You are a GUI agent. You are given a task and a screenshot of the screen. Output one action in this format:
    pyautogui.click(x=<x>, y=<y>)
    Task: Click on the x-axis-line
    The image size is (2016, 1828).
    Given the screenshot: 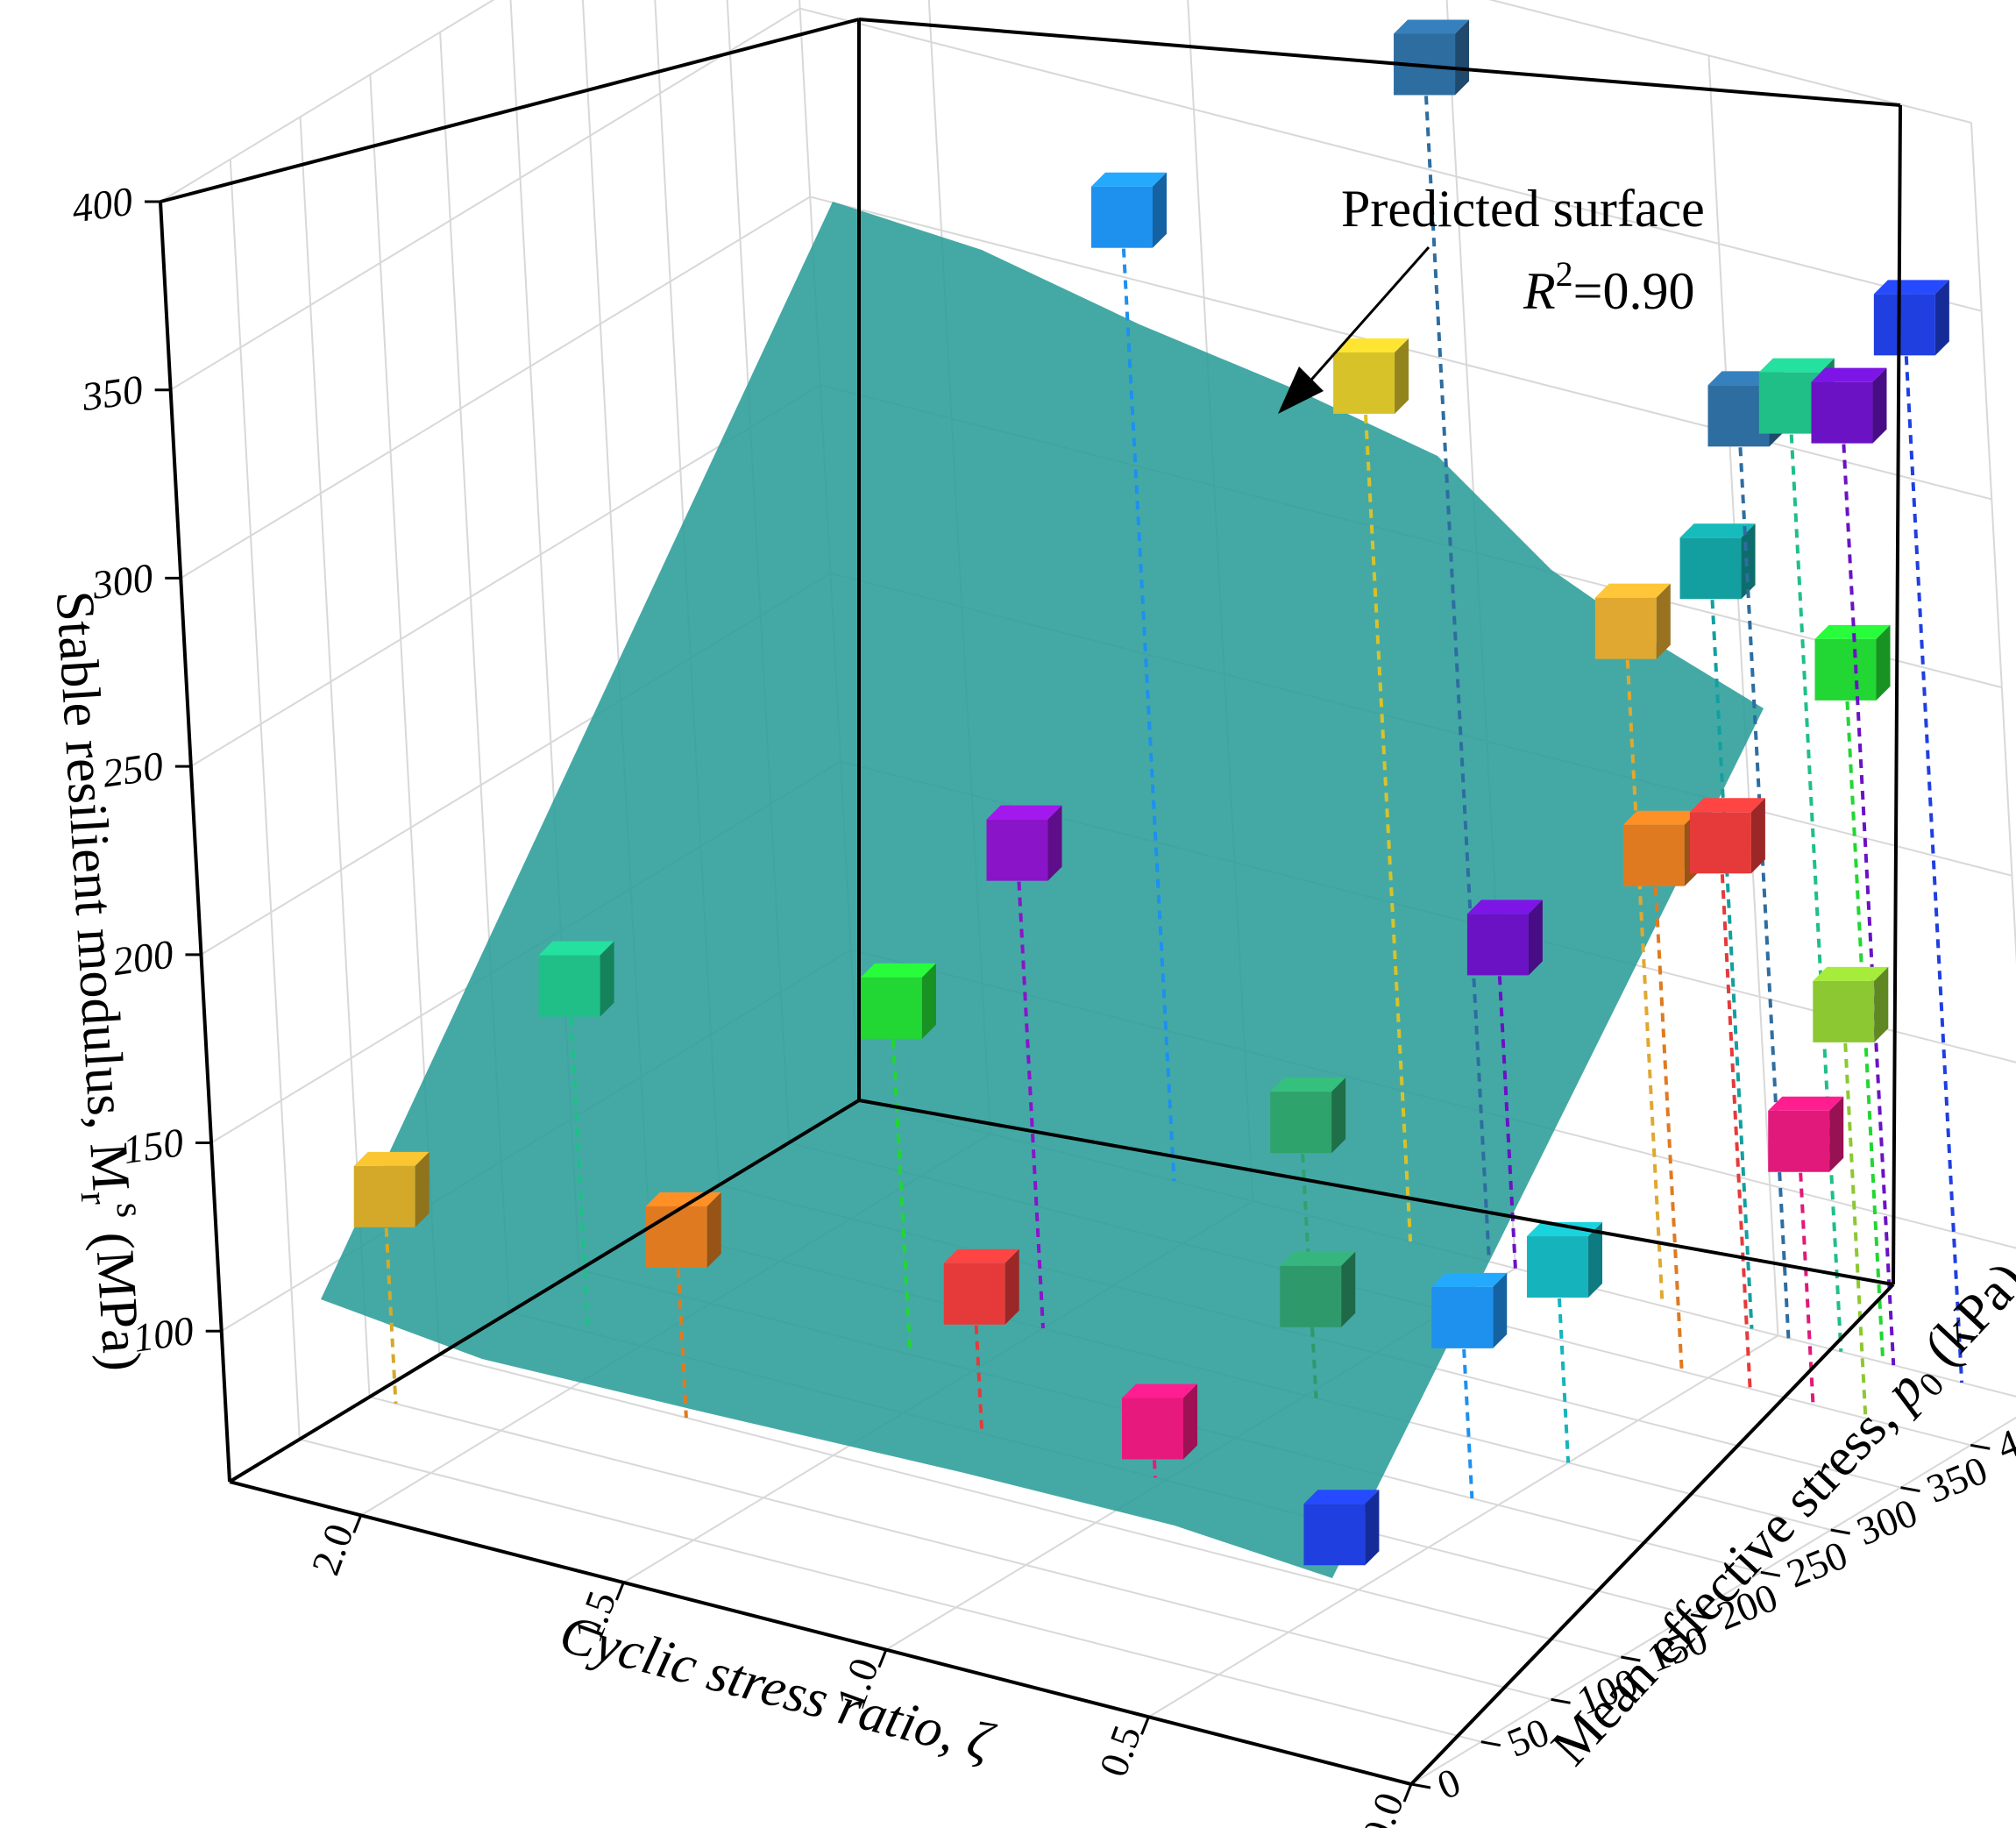 What is the action you would take?
    pyautogui.click(x=820, y=1633)
    